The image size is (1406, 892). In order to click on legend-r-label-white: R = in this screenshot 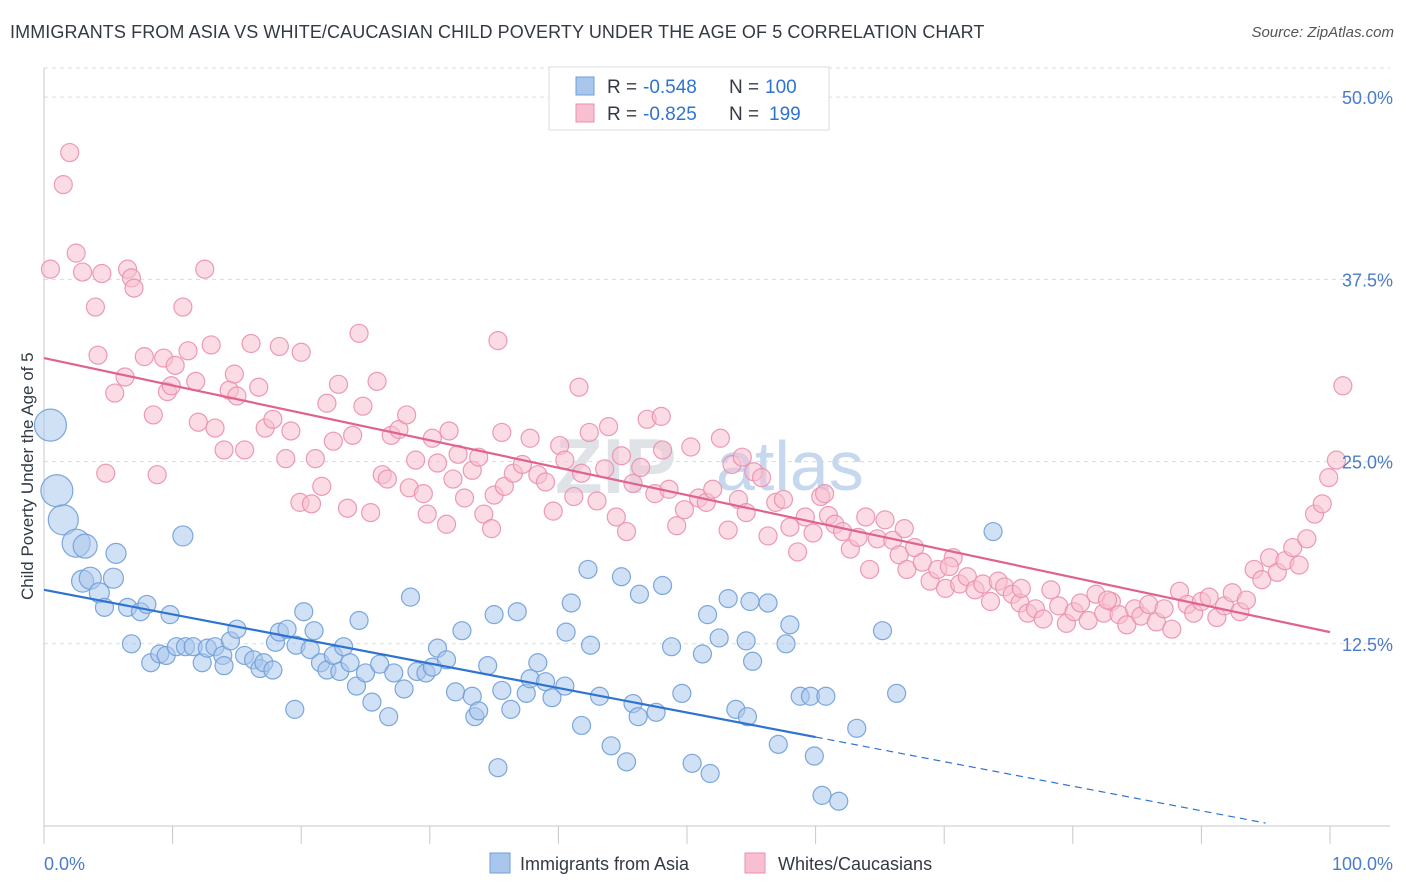, I will do `click(622, 114)`.